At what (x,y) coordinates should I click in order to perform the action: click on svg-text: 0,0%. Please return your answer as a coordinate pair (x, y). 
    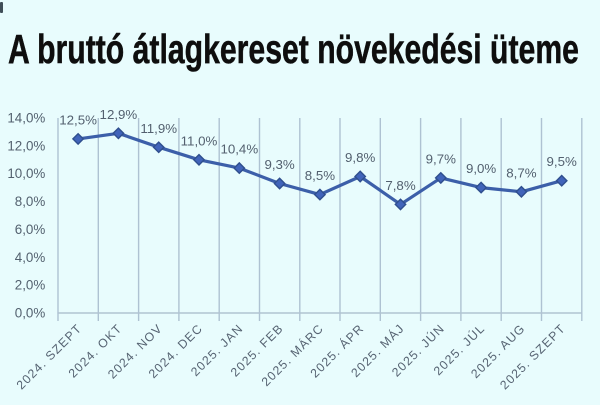
    Looking at the image, I should click on (30, 313).